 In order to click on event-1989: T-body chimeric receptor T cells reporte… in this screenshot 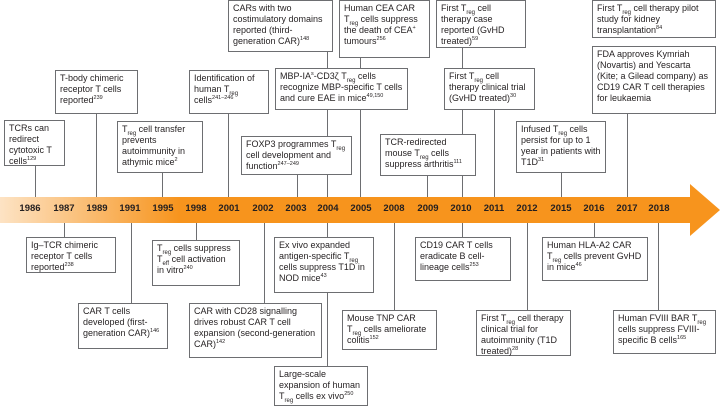, I will do `click(96, 92)`.